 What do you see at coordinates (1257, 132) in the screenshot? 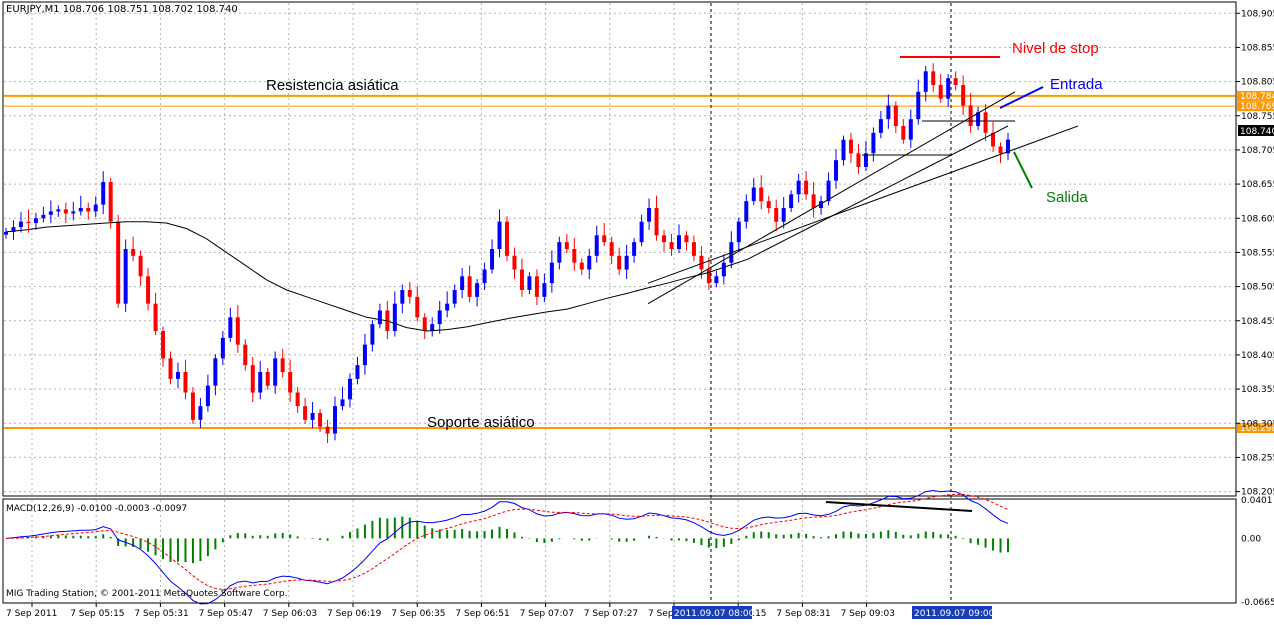
I see `current-price: 108.740` at bounding box center [1257, 132].